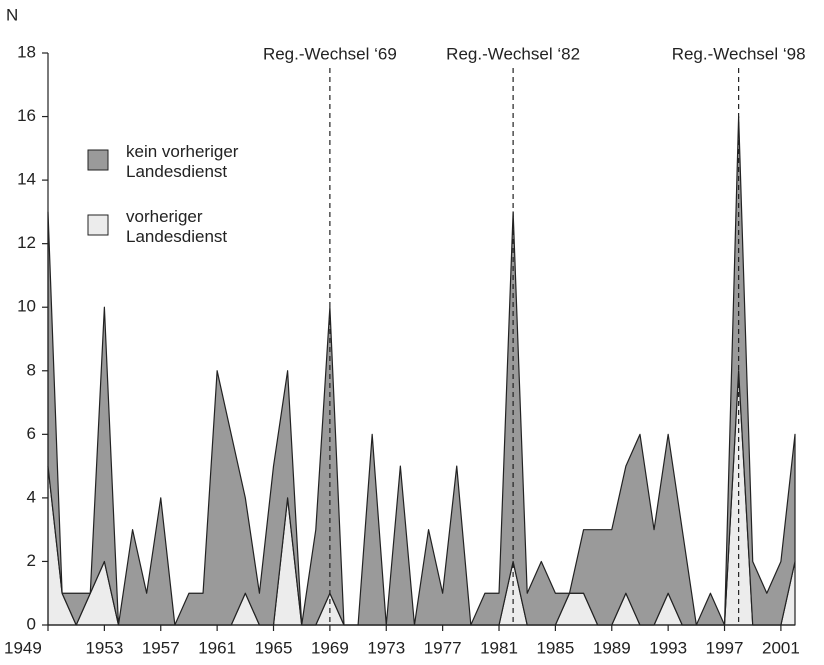  I want to click on y-tick-label: 12, so click(26, 242).